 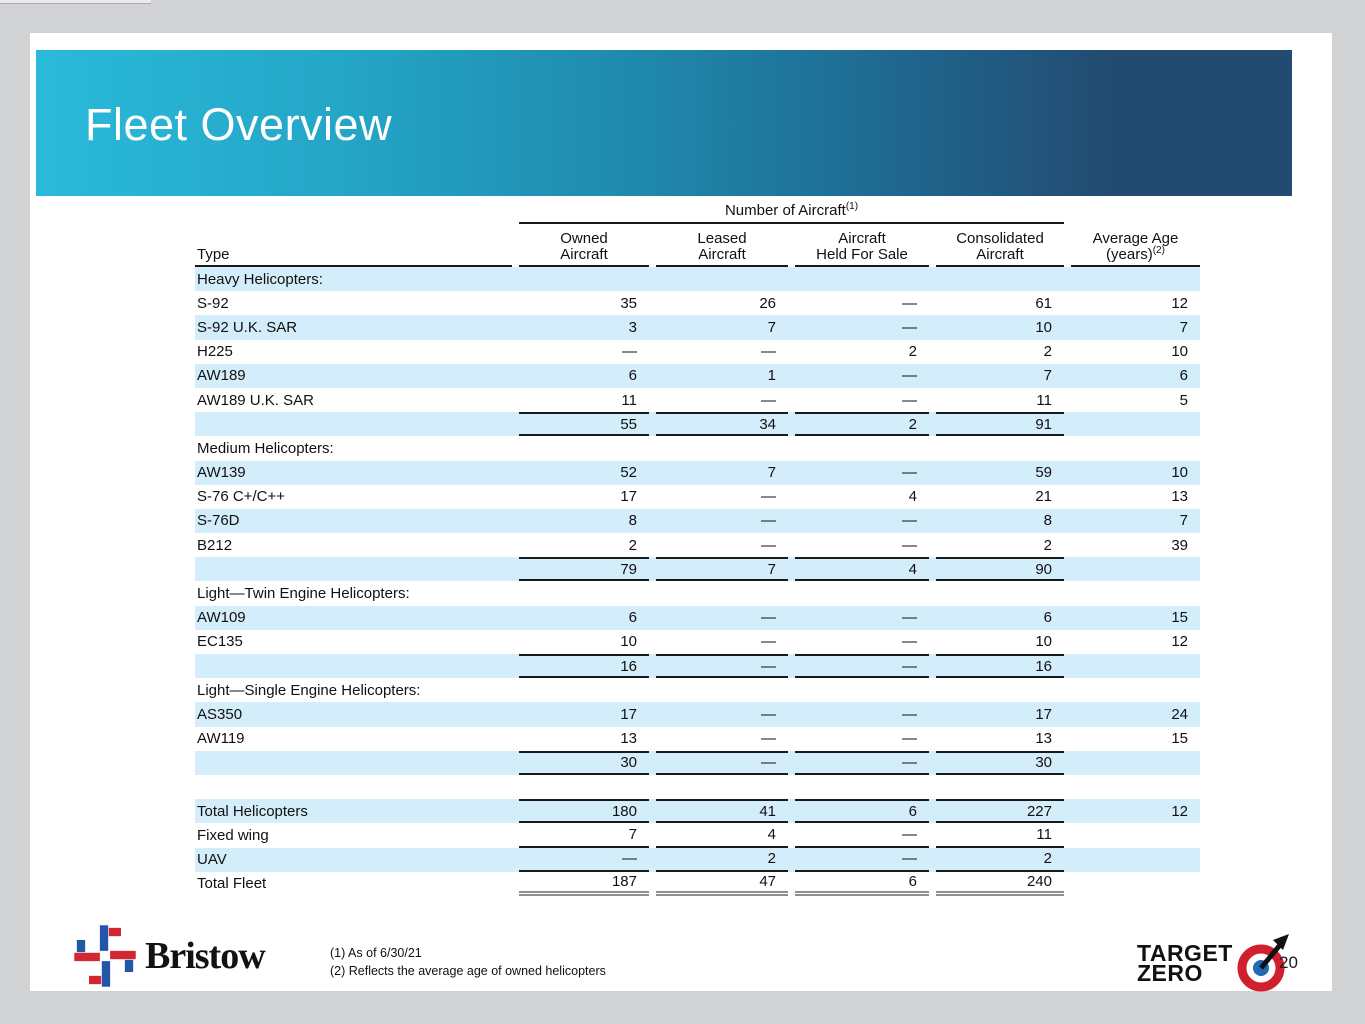 I want to click on value-cell: 35, so click(x=628, y=303).